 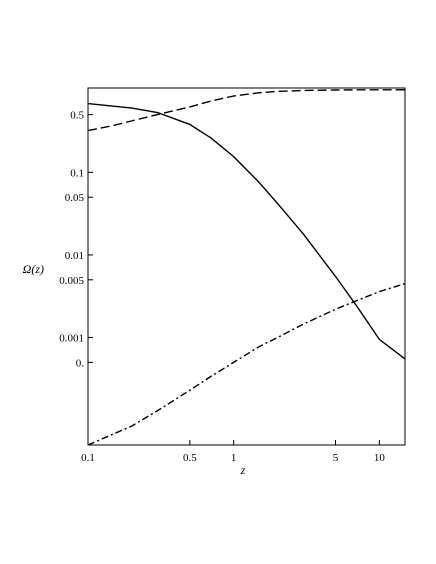 I want to click on y-tick-label: 0.1, so click(x=77, y=173).